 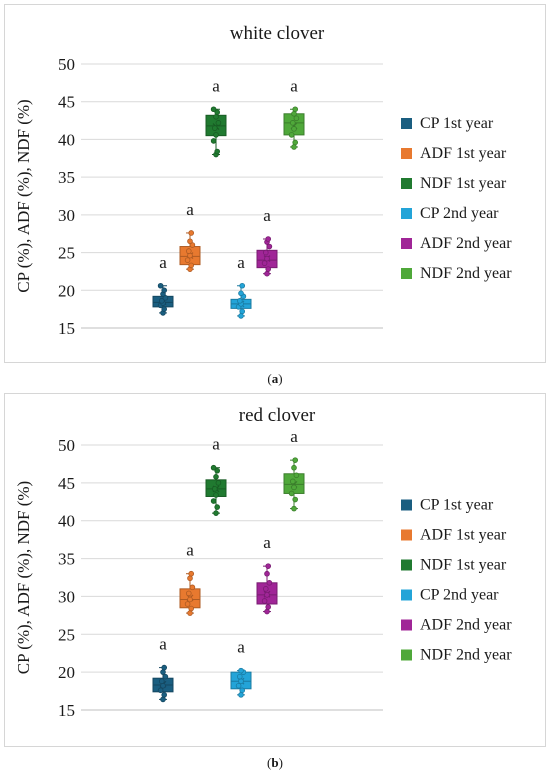 I want to click on caption-a-label: a, so click(x=275, y=378).